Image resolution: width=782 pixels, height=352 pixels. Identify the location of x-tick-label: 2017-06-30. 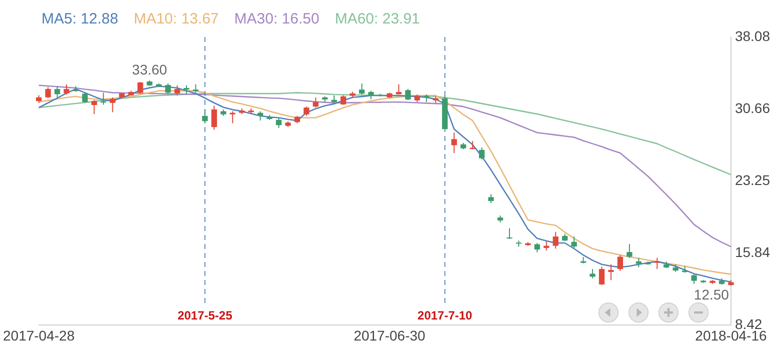
(390, 335).